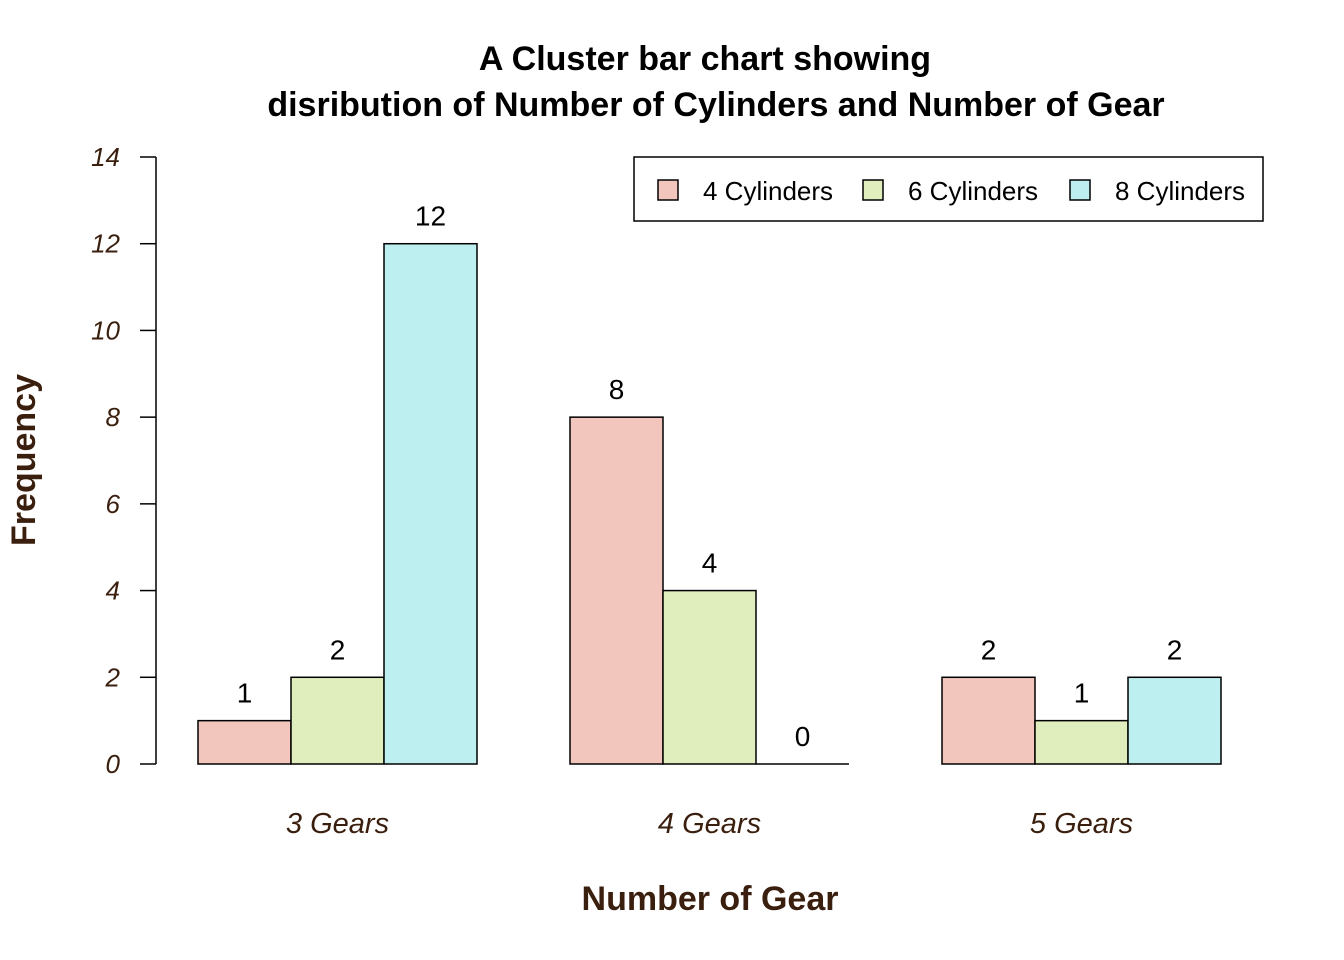  What do you see at coordinates (244, 742) in the screenshot?
I see `bar-4-cylinders-3-gears` at bounding box center [244, 742].